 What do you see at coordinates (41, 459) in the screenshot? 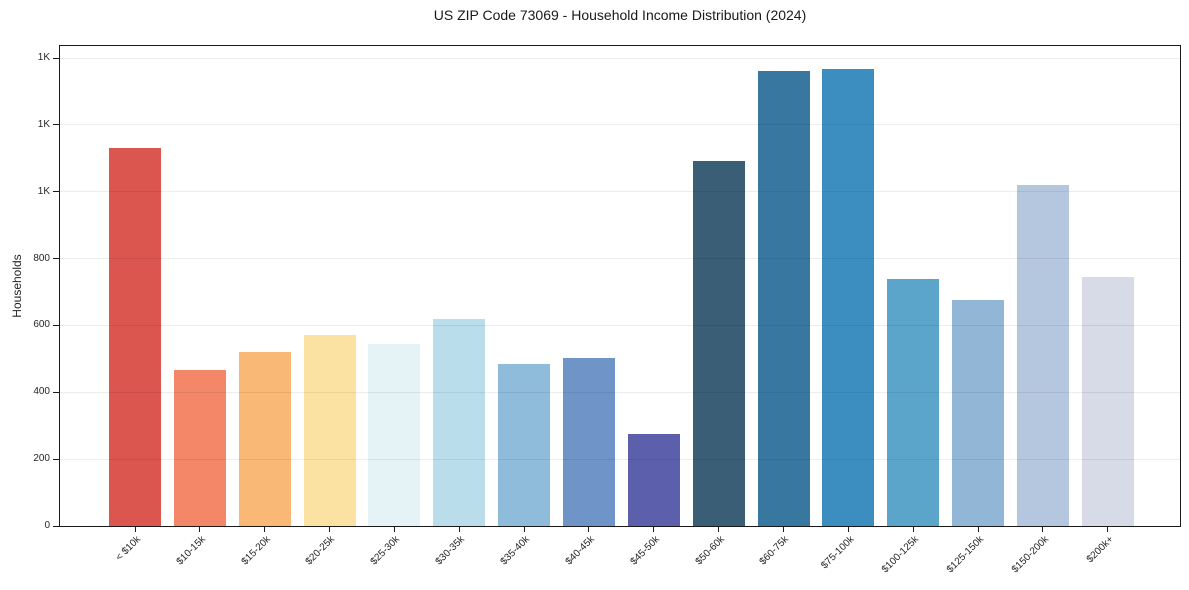
I see `y-tick-label: 200` at bounding box center [41, 459].